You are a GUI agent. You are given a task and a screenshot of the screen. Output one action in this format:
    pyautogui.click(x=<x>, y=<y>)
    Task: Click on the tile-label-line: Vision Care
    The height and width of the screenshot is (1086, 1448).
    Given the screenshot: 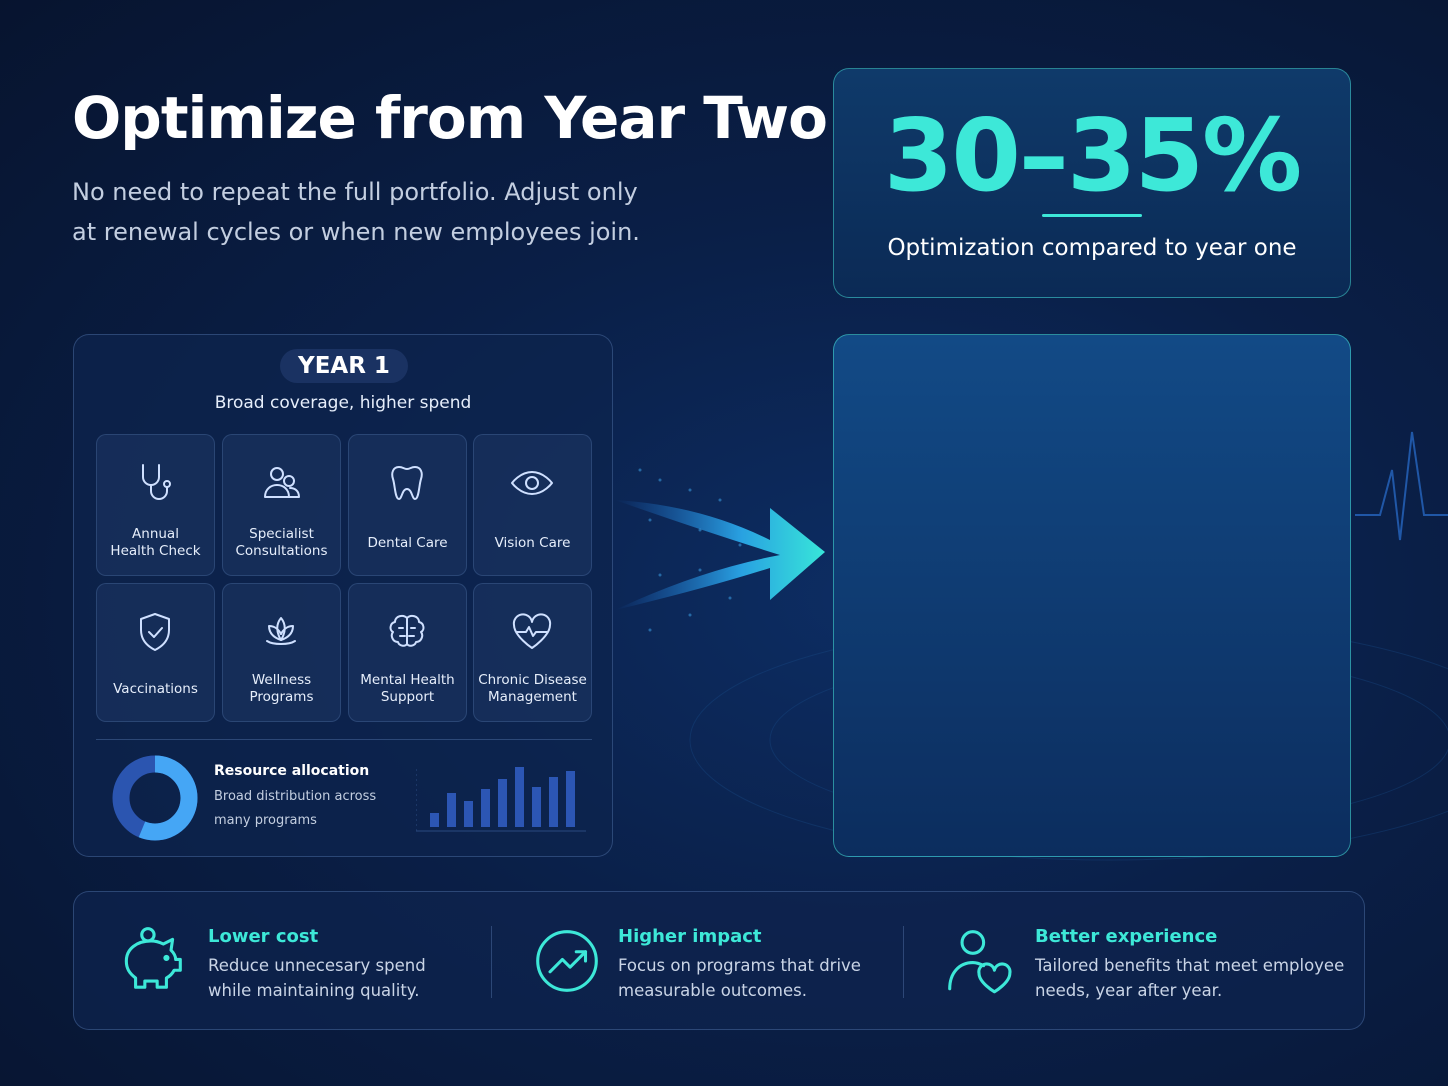 What is the action you would take?
    pyautogui.click(x=532, y=542)
    